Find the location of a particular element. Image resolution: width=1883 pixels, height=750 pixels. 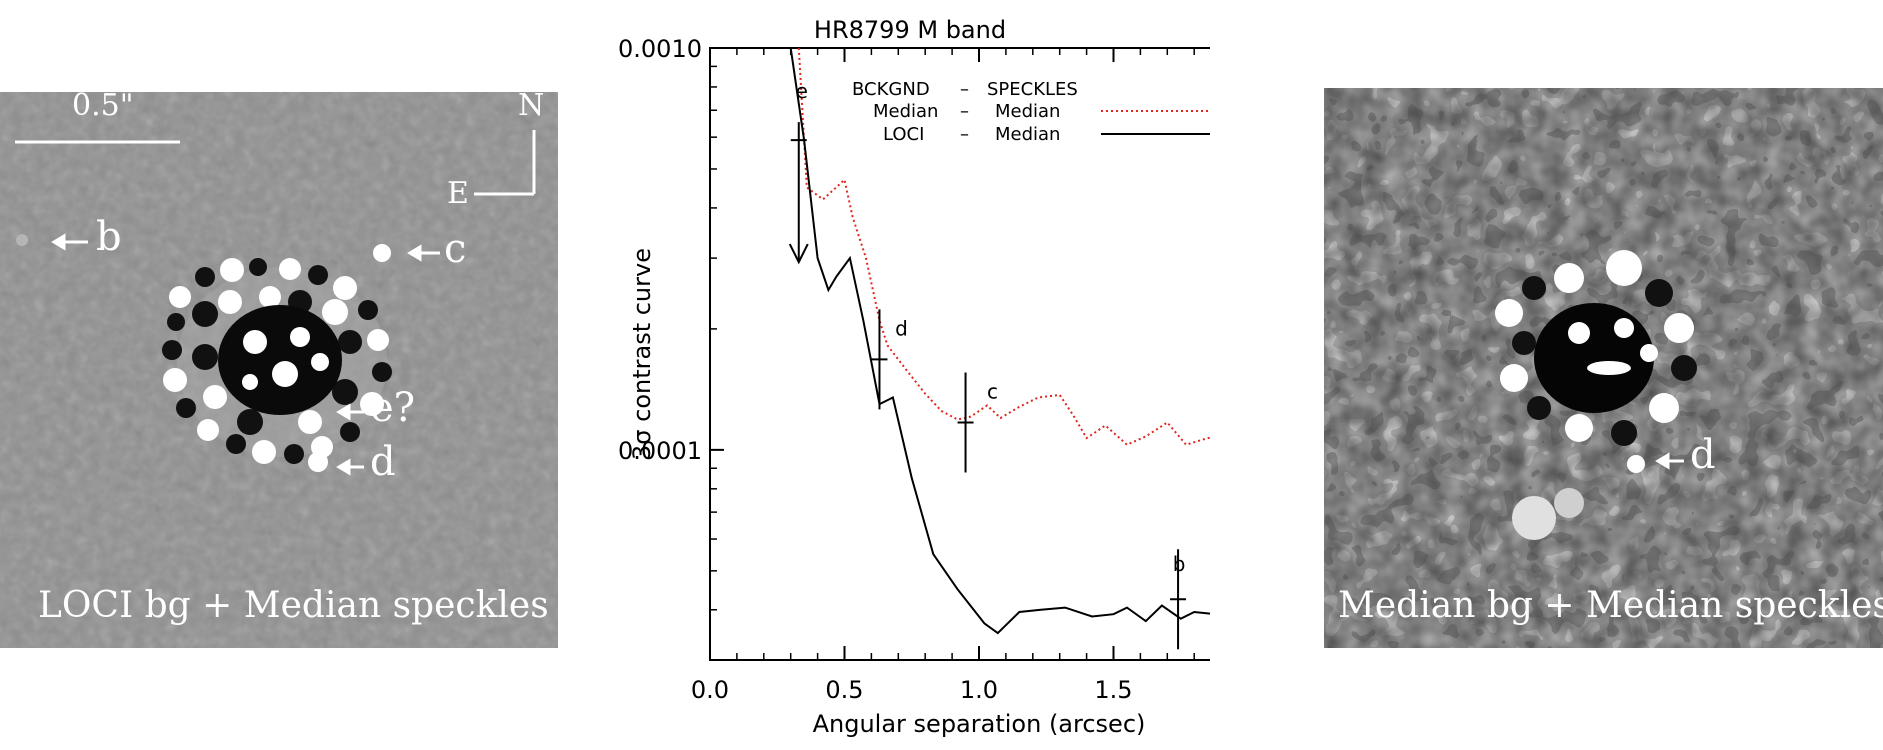

legend-row1-sp: Median is located at coordinates (1027, 111).